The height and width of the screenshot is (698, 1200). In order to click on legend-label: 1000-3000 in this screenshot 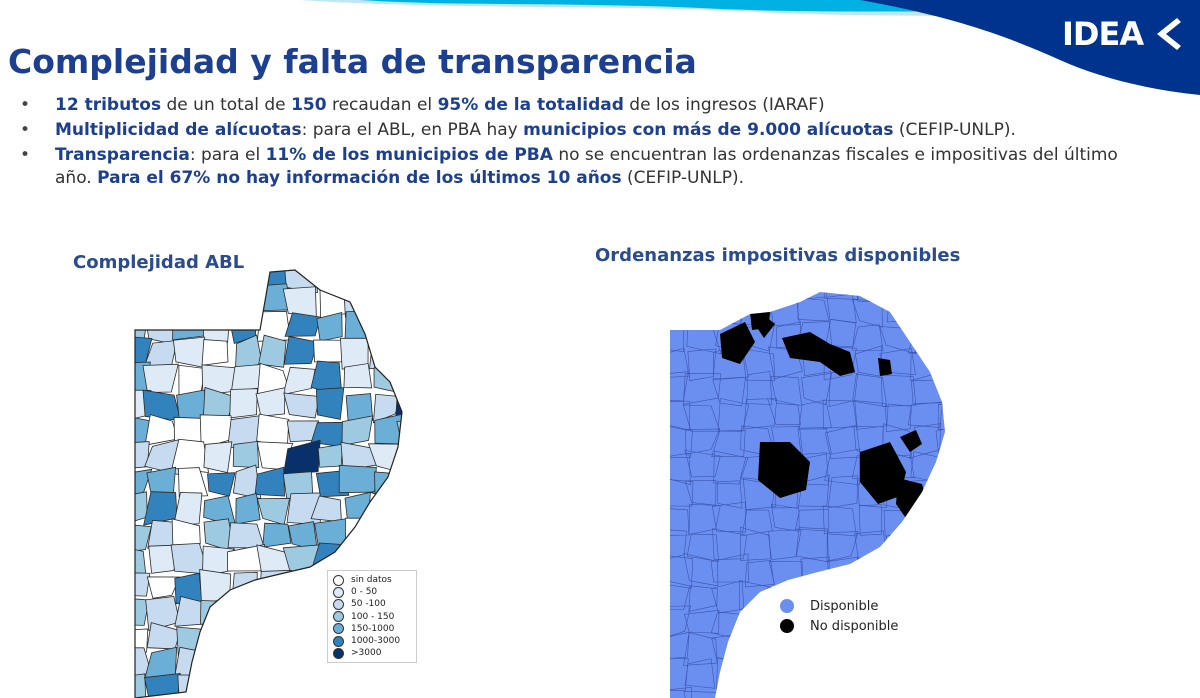, I will do `click(376, 641)`.